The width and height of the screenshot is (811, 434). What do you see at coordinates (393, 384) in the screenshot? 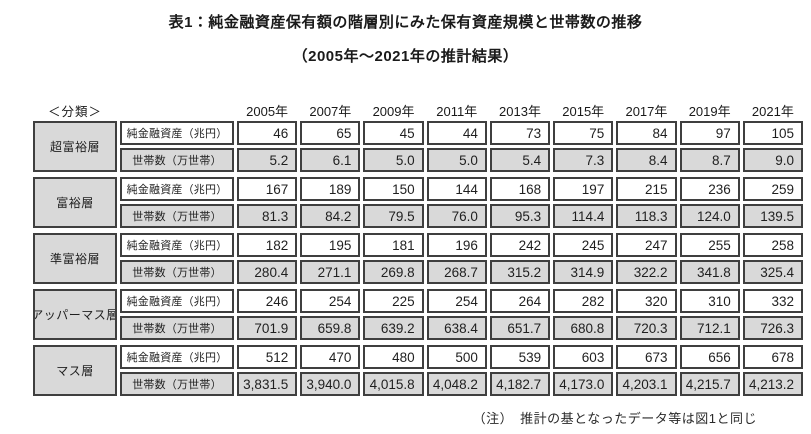
I see `households-value-2009: 4,015.8` at bounding box center [393, 384].